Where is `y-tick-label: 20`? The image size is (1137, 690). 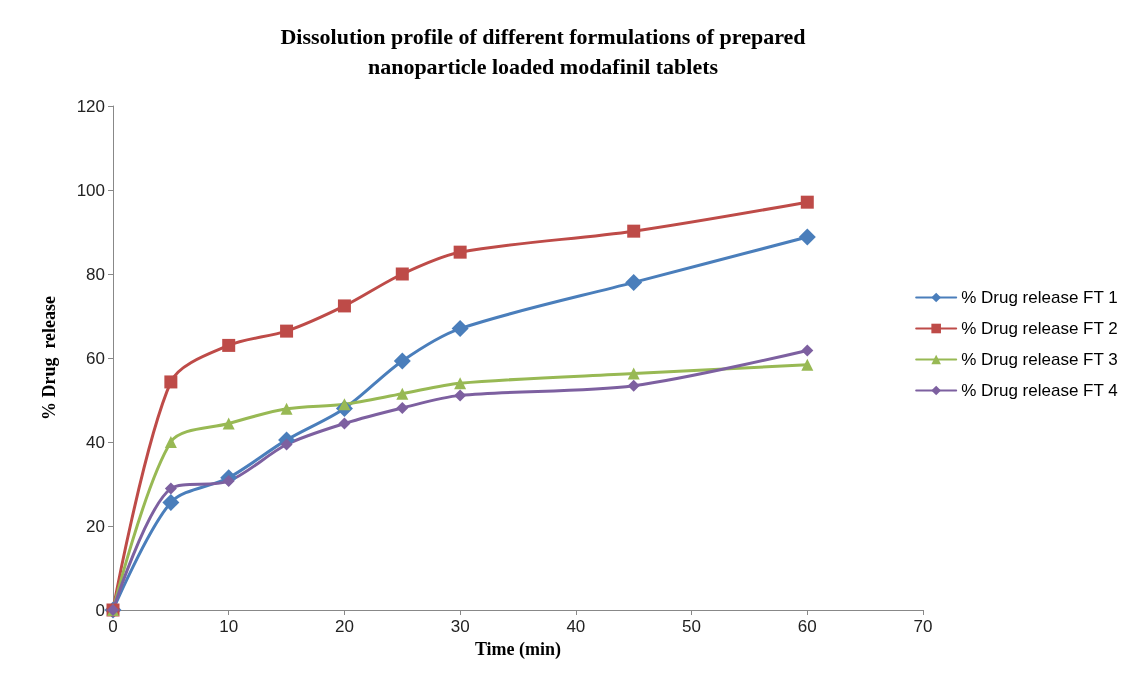
y-tick-label: 20 is located at coordinates (95, 526).